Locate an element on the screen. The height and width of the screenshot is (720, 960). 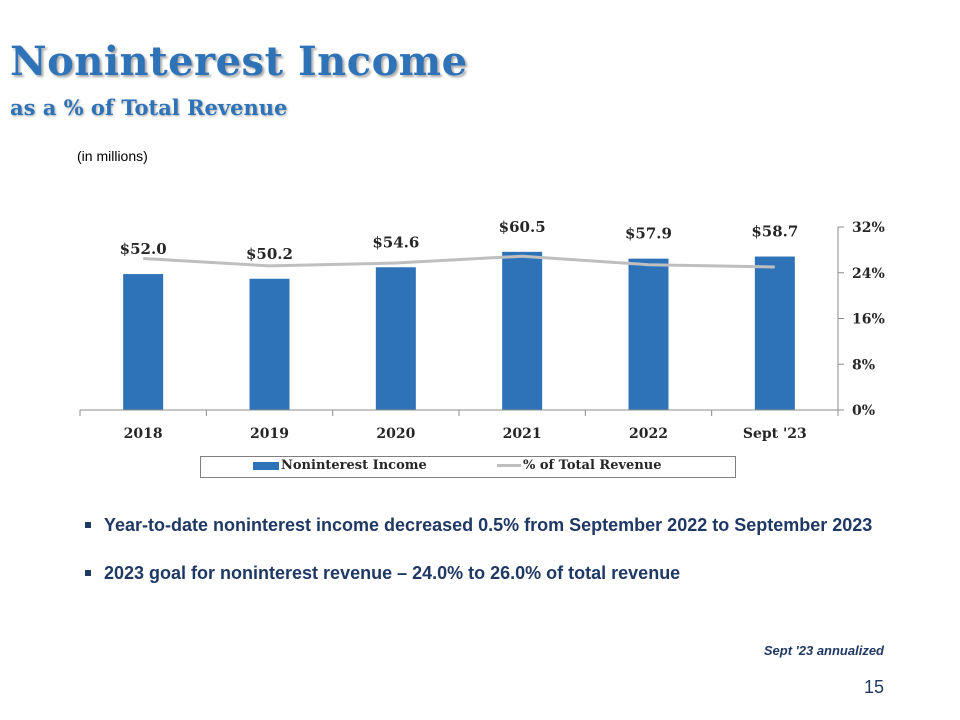
y-tick-label: 16% is located at coordinates (868, 320).